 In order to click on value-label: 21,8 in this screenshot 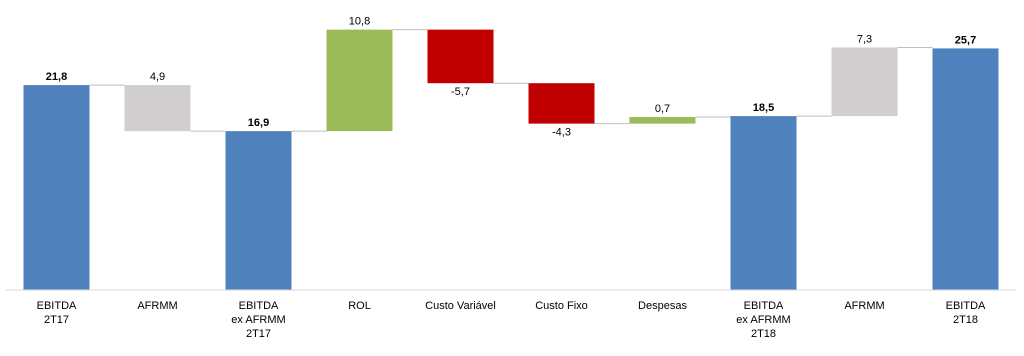, I will do `click(56, 77)`.